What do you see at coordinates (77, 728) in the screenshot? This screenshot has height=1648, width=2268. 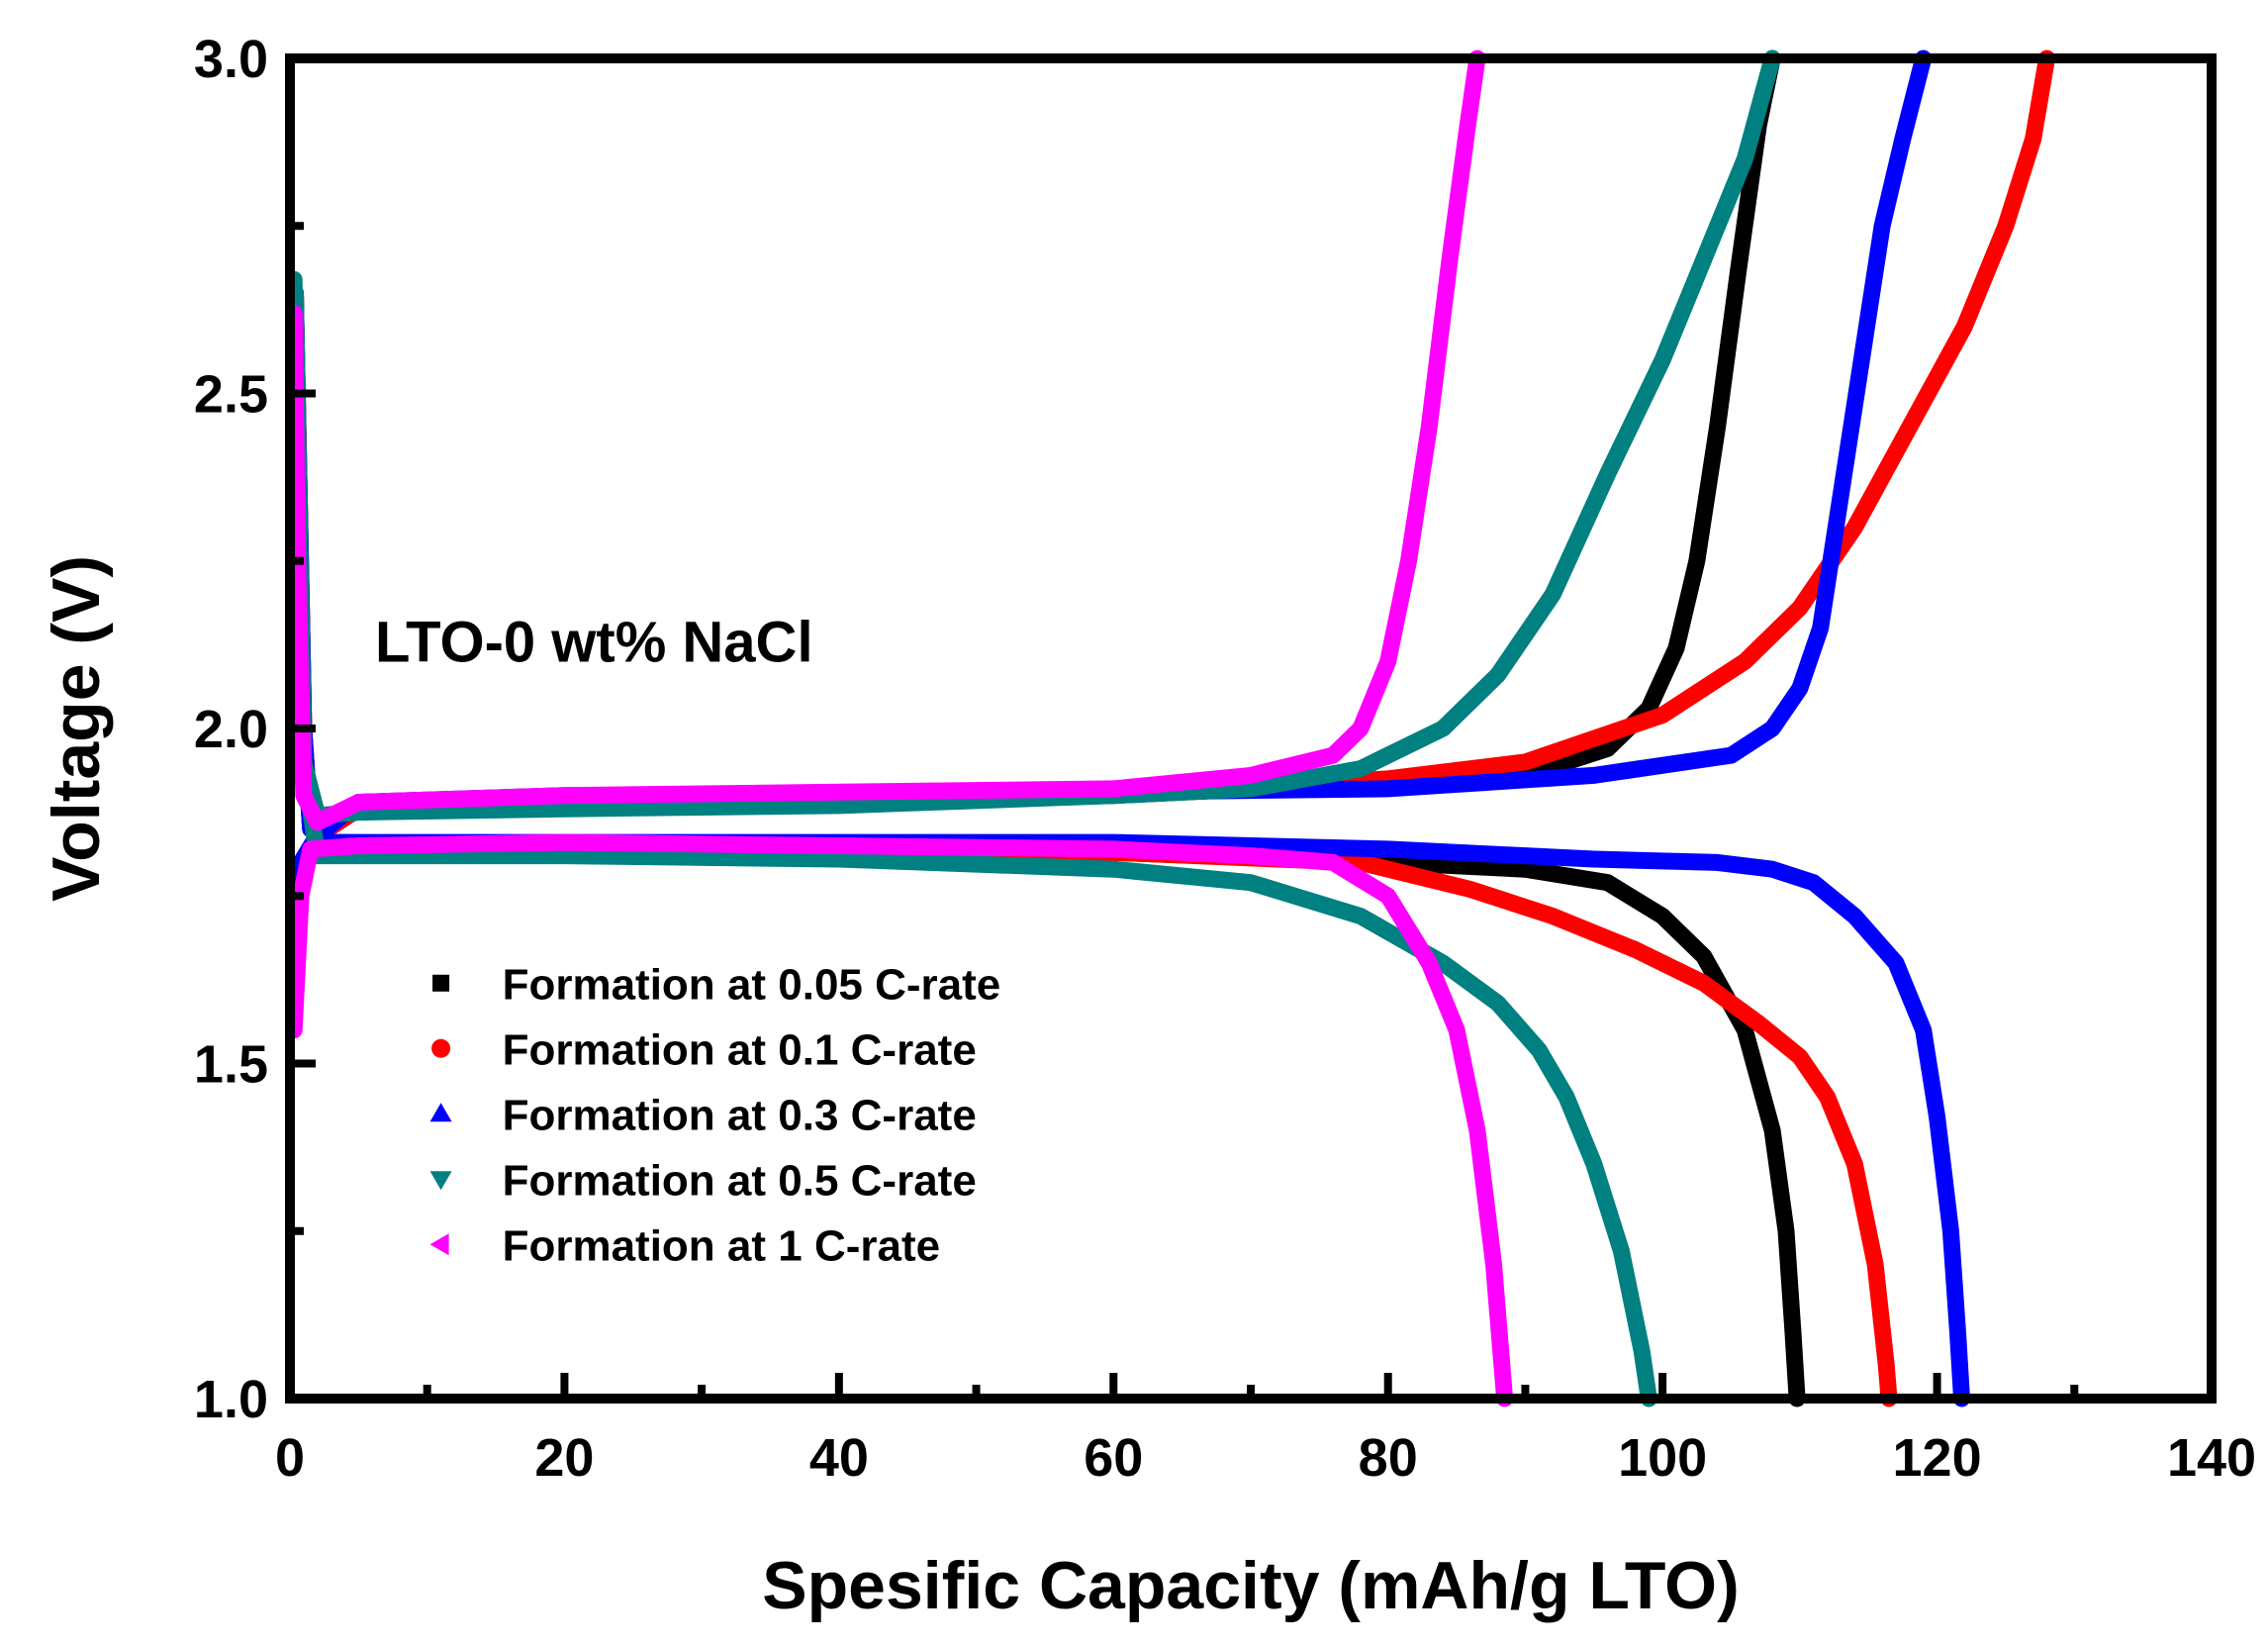 I see `y-axis-title: Voltage (V)` at bounding box center [77, 728].